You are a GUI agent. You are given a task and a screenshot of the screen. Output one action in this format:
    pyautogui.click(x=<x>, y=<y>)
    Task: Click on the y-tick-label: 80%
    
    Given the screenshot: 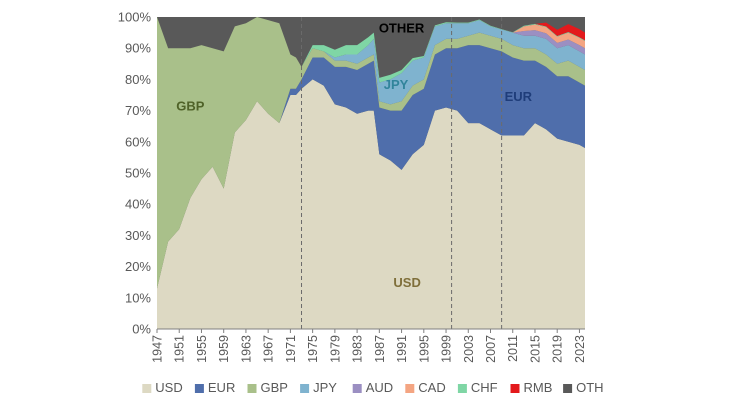 What is the action you would take?
    pyautogui.click(x=138, y=79)
    